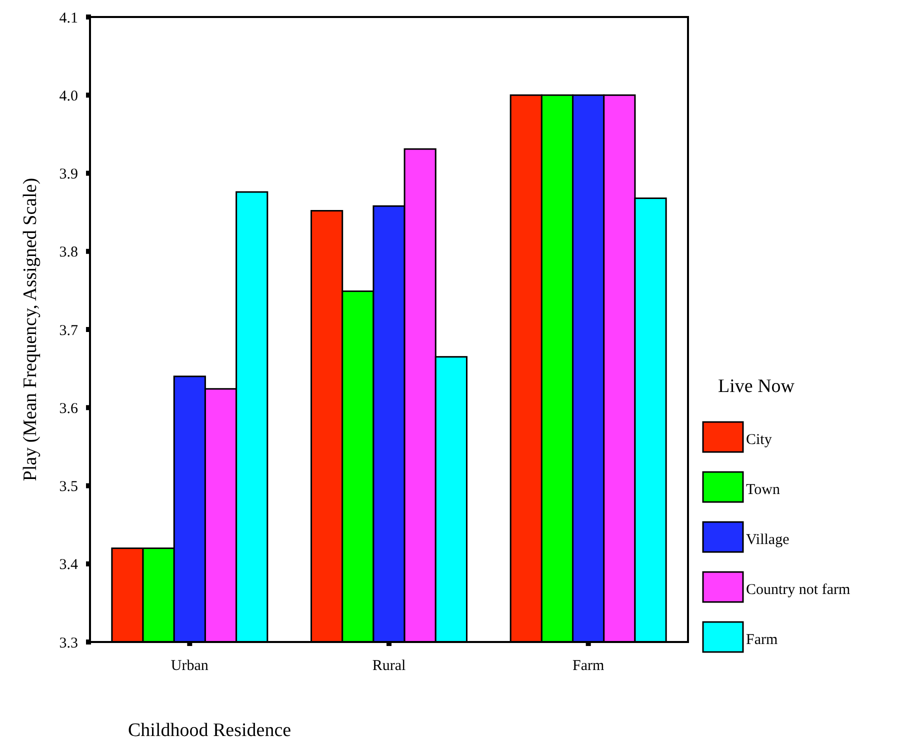 The height and width of the screenshot is (742, 899). Describe the element at coordinates (68, 330) in the screenshot. I see `y-tick-label: 3.7` at that location.